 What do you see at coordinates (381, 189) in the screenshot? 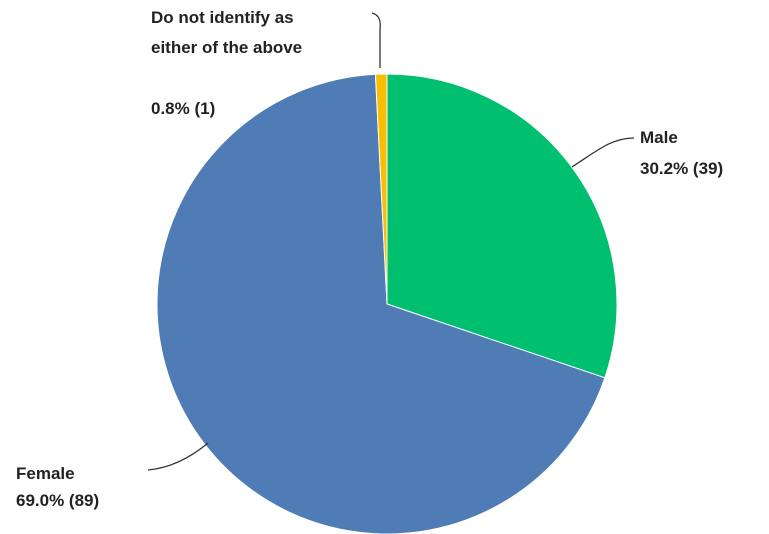
I see `pie-slice-do` at bounding box center [381, 189].